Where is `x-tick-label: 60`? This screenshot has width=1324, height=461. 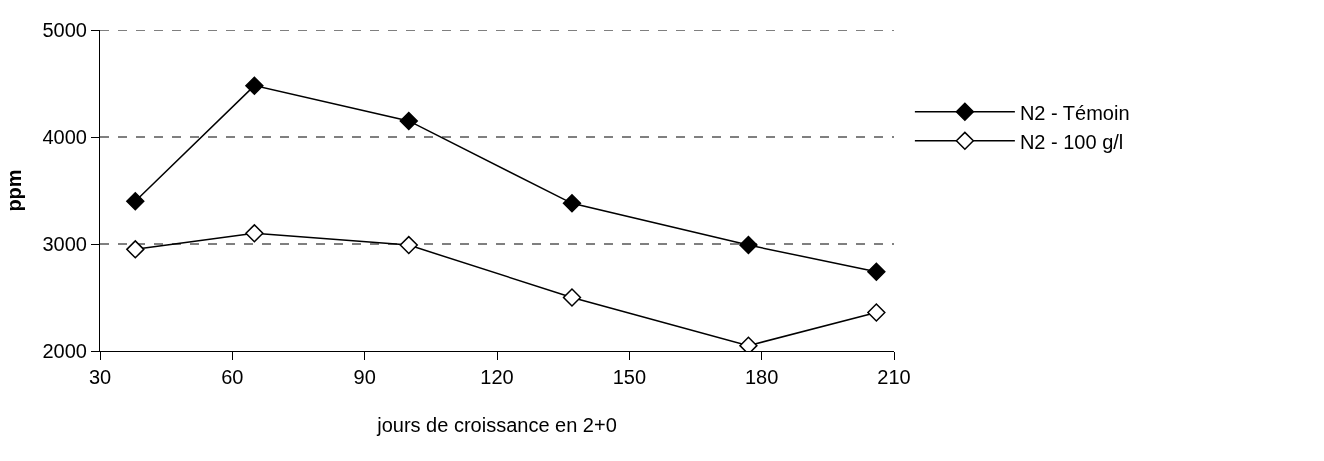 x-tick-label: 60 is located at coordinates (232, 377).